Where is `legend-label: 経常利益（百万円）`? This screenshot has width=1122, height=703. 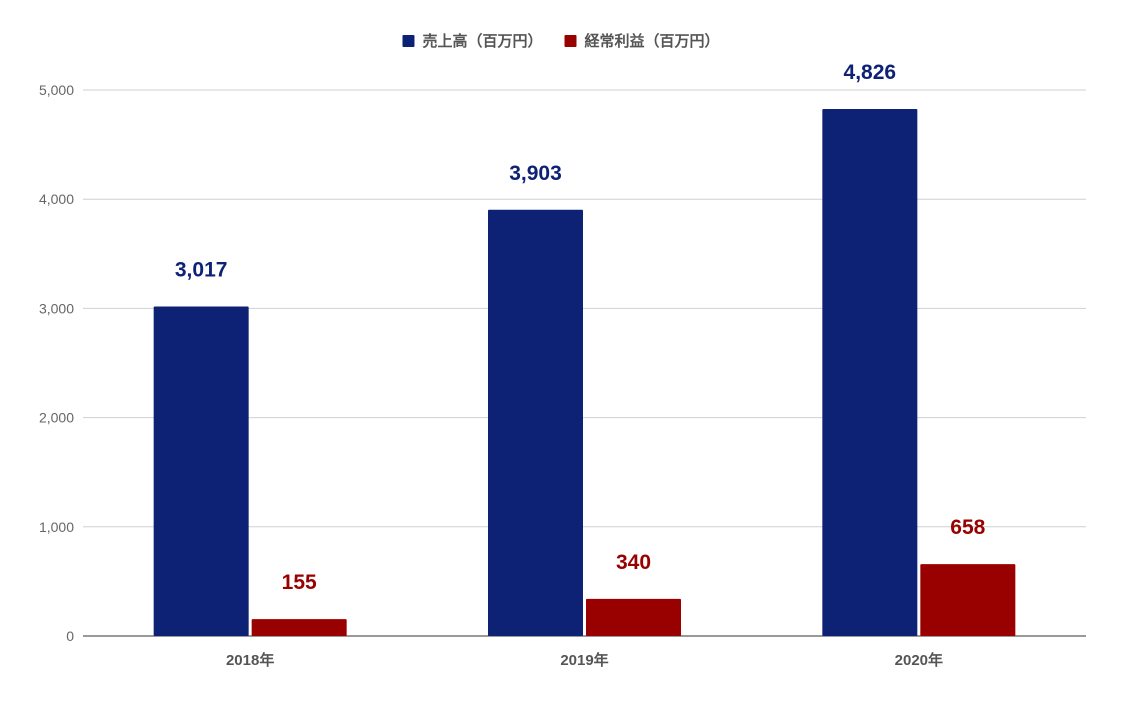
legend-label: 経常利益（百万円） is located at coordinates (652, 41).